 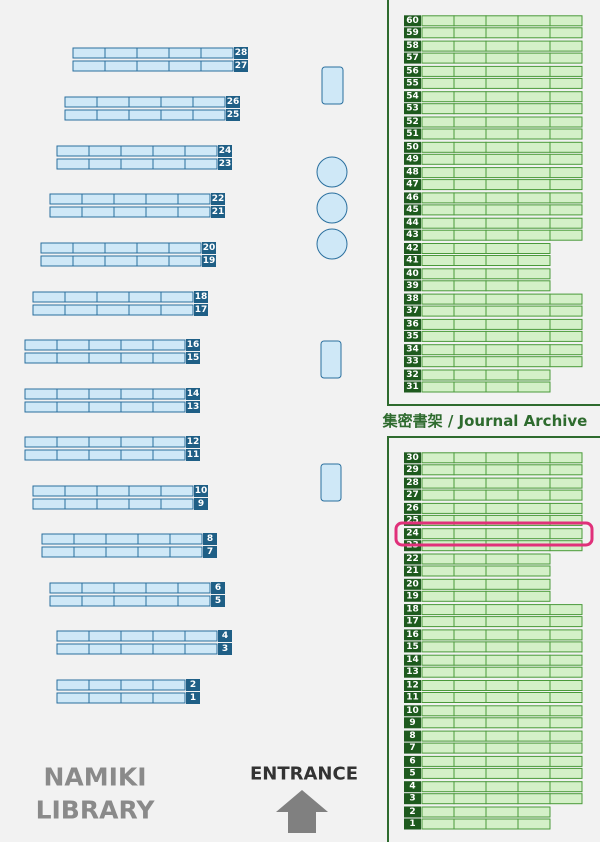 I want to click on shelf-number: 9, so click(x=201, y=504).